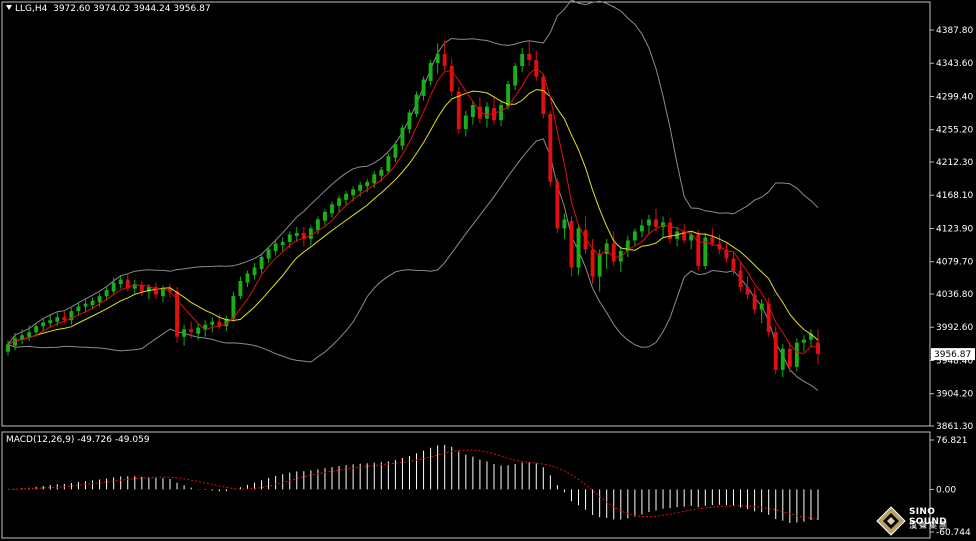 Image resolution: width=976 pixels, height=541 pixels. What do you see at coordinates (954, 131) in the screenshot?
I see `price-axis-label: 4255.20` at bounding box center [954, 131].